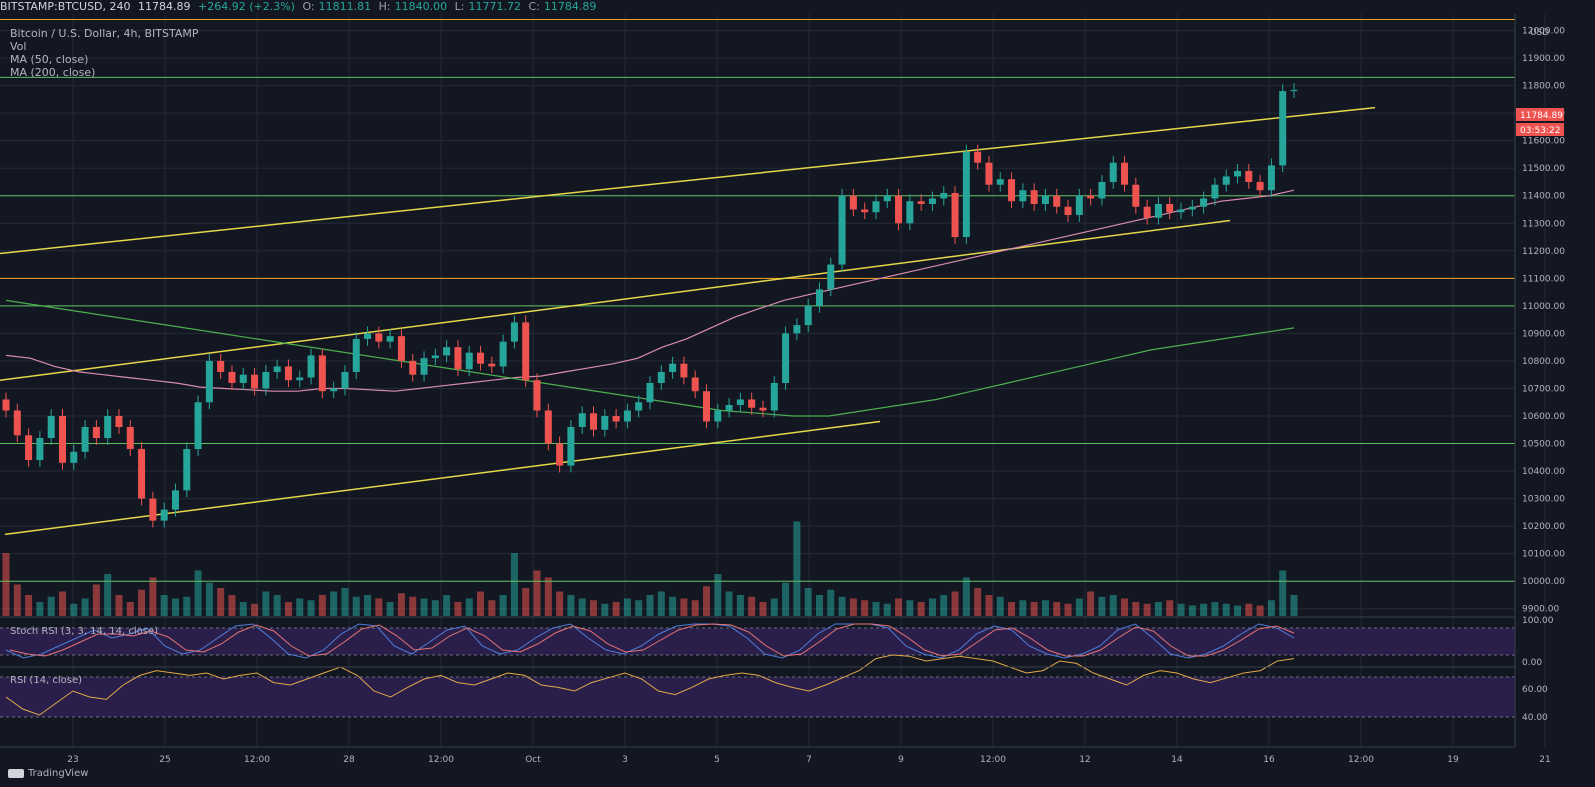 Image resolution: width=1595 pixels, height=787 pixels. Describe the element at coordinates (1535, 718) in the screenshot. I see `rsi-tick-label: 40.00` at that location.